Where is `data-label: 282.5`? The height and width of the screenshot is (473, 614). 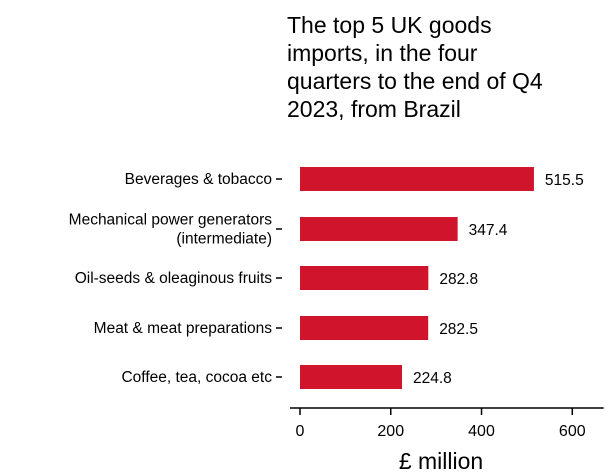
data-label: 282.5 is located at coordinates (458, 329).